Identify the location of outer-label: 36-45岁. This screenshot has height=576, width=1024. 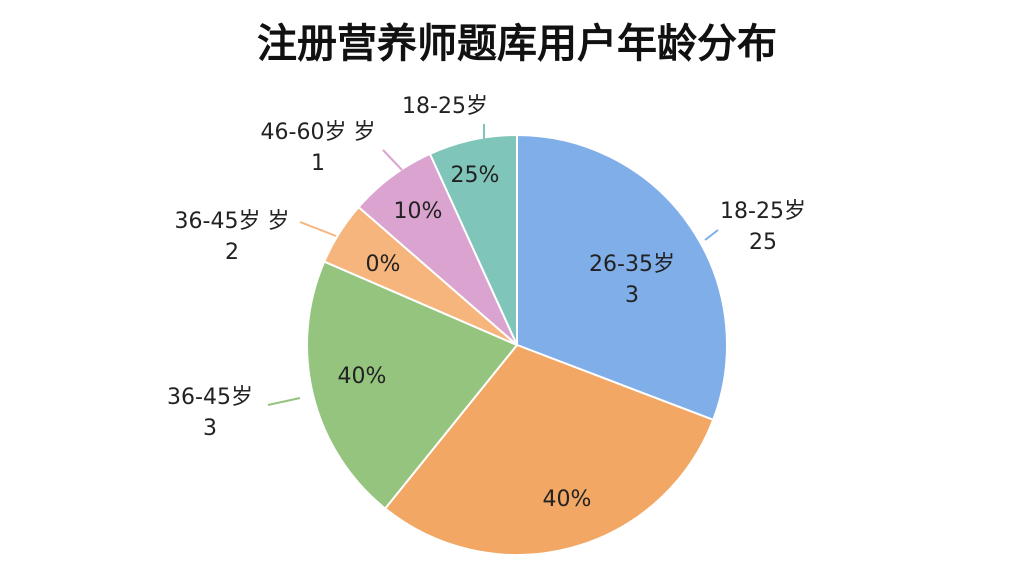
(210, 397).